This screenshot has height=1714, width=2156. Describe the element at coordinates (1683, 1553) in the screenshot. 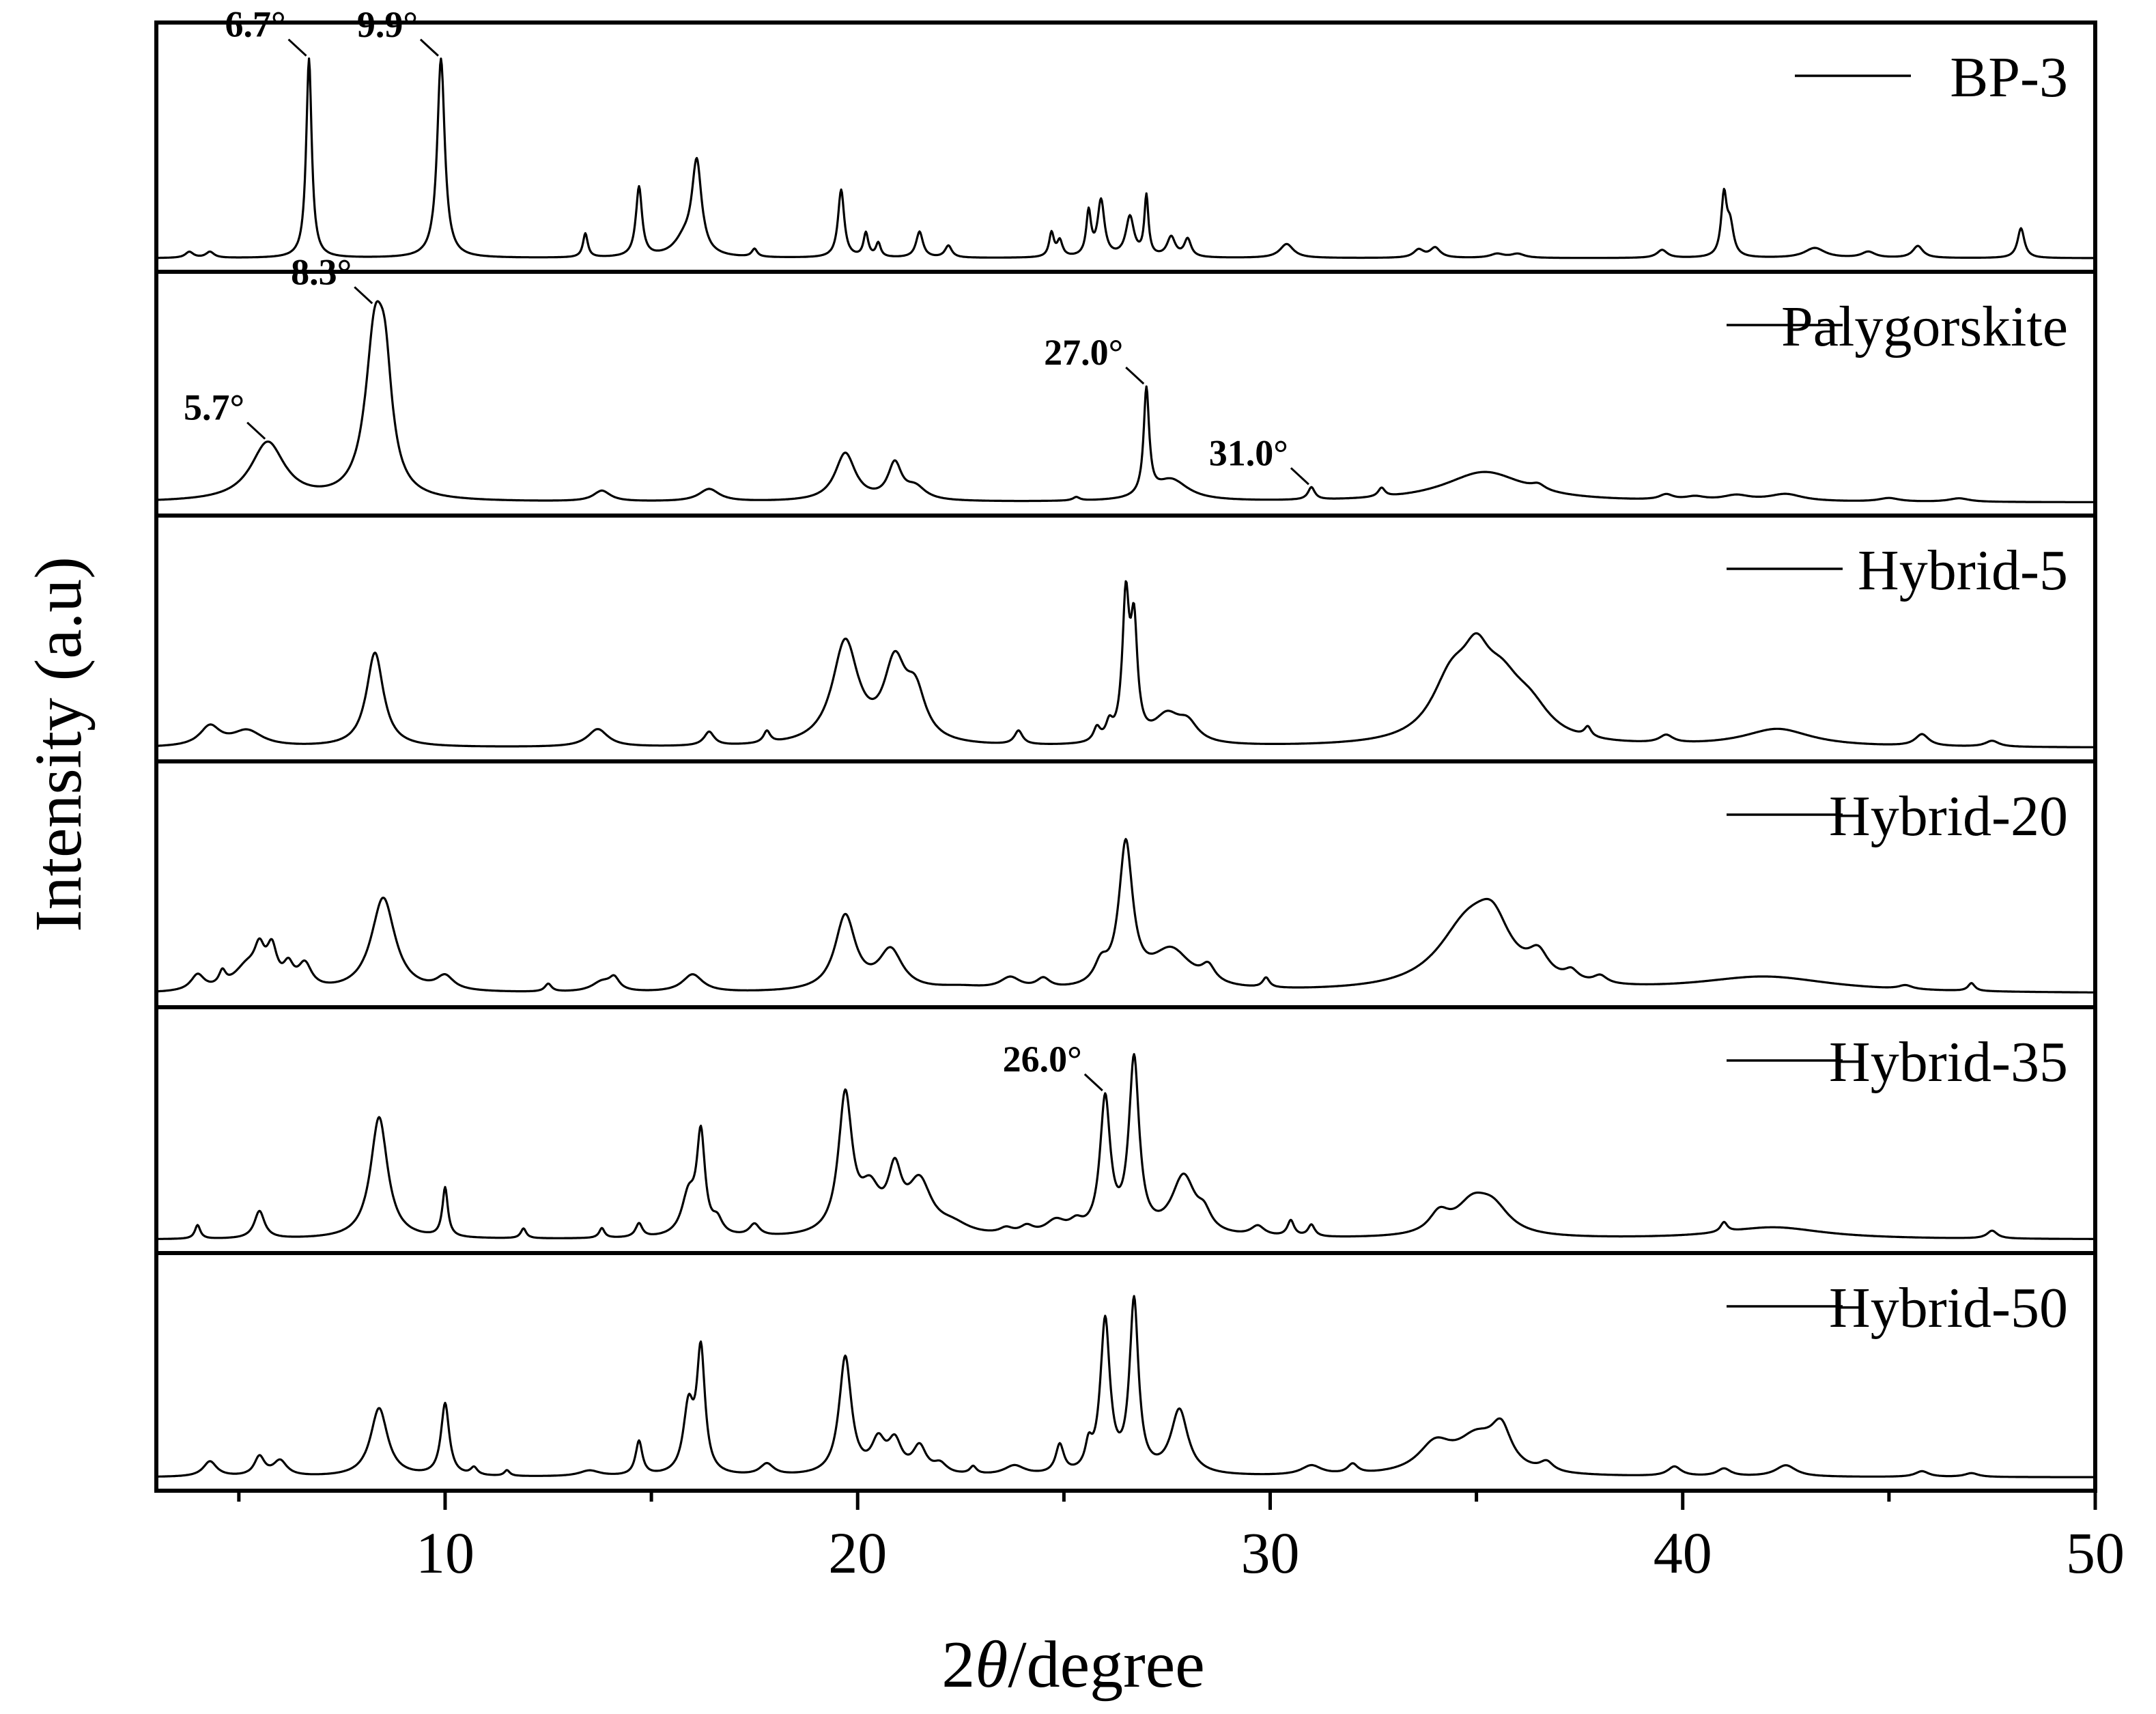

I see `x-tick-label: 40` at that location.